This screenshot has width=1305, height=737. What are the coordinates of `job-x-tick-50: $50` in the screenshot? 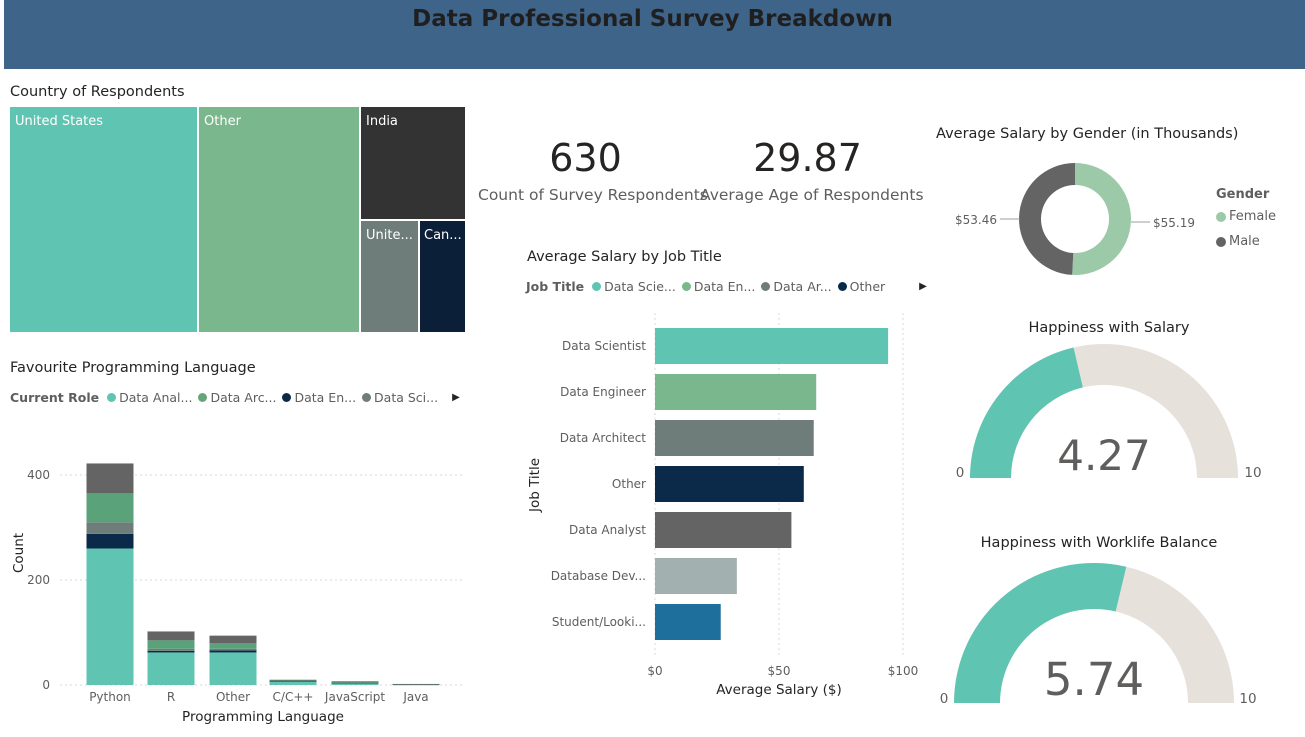 It's located at (779, 671).